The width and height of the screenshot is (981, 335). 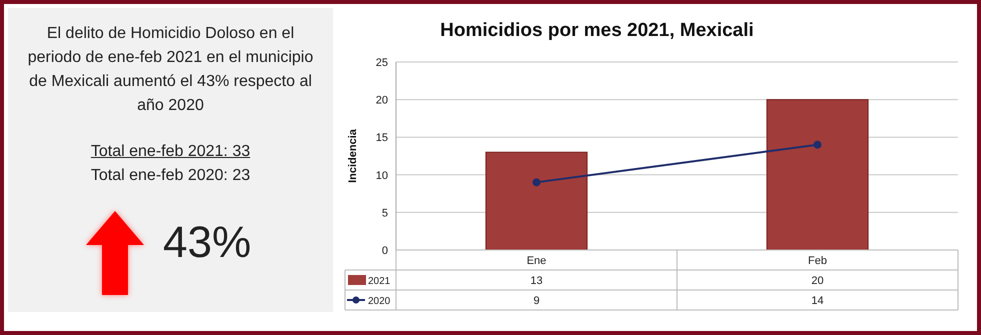 I want to click on legend-label: 2021, so click(x=379, y=281).